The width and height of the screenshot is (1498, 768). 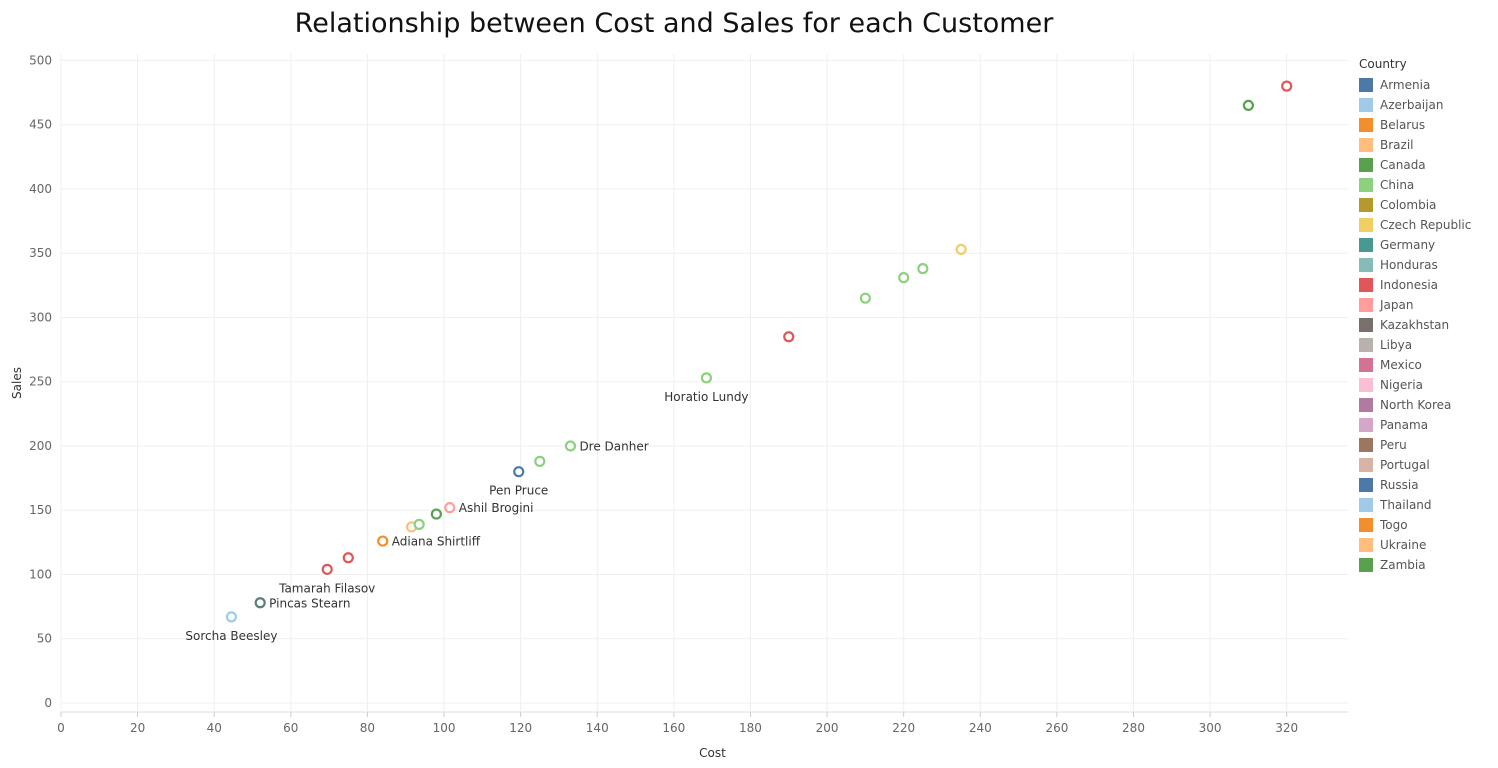 What do you see at coordinates (597, 728) in the screenshot?
I see `x-tick-label: 140` at bounding box center [597, 728].